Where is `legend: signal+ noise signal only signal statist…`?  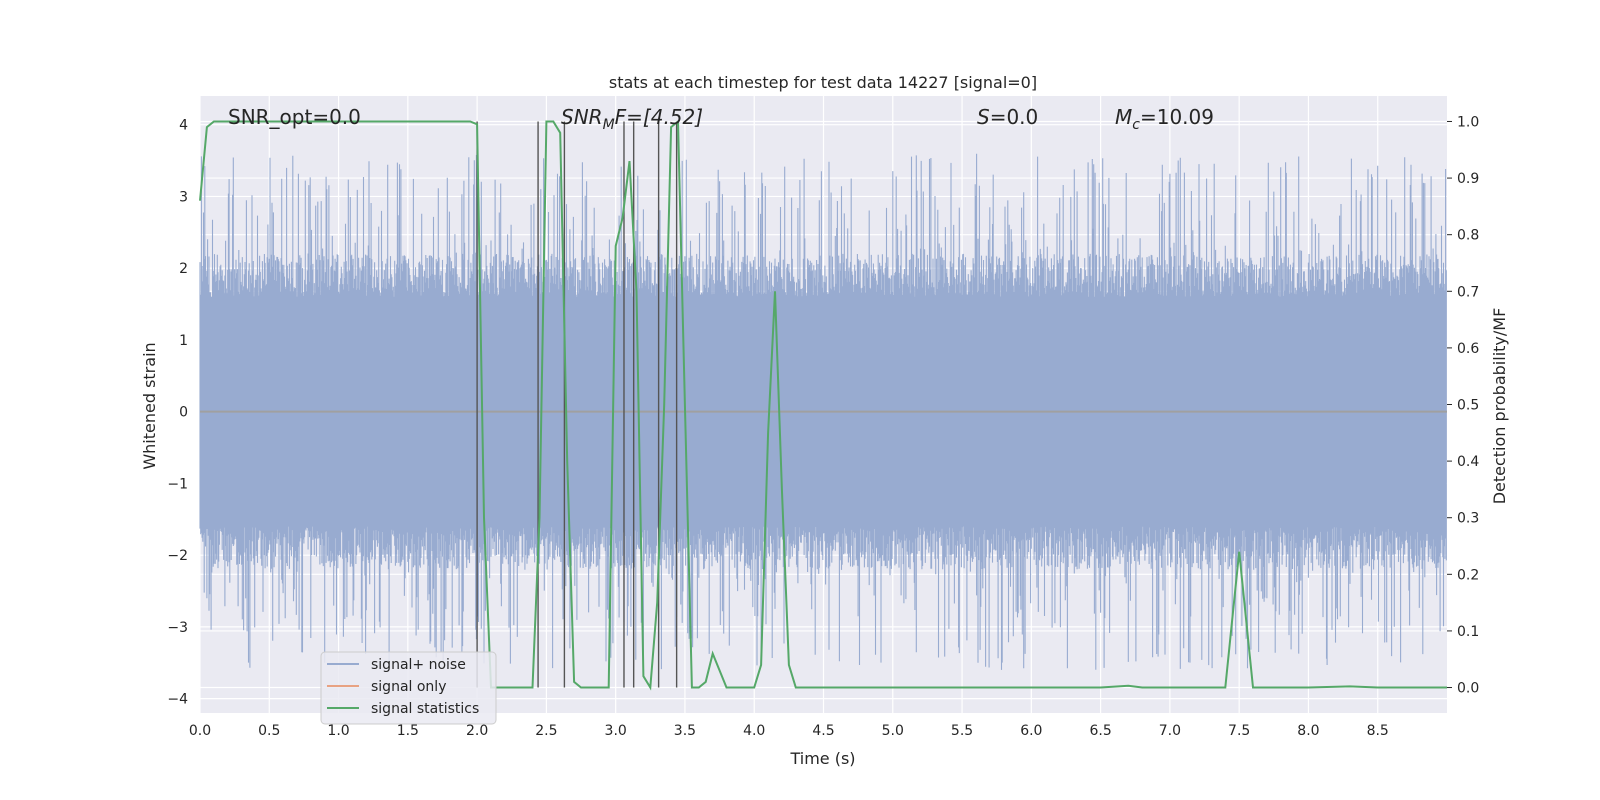
legend: signal+ noise signal only signal statist… is located at coordinates (408, 688).